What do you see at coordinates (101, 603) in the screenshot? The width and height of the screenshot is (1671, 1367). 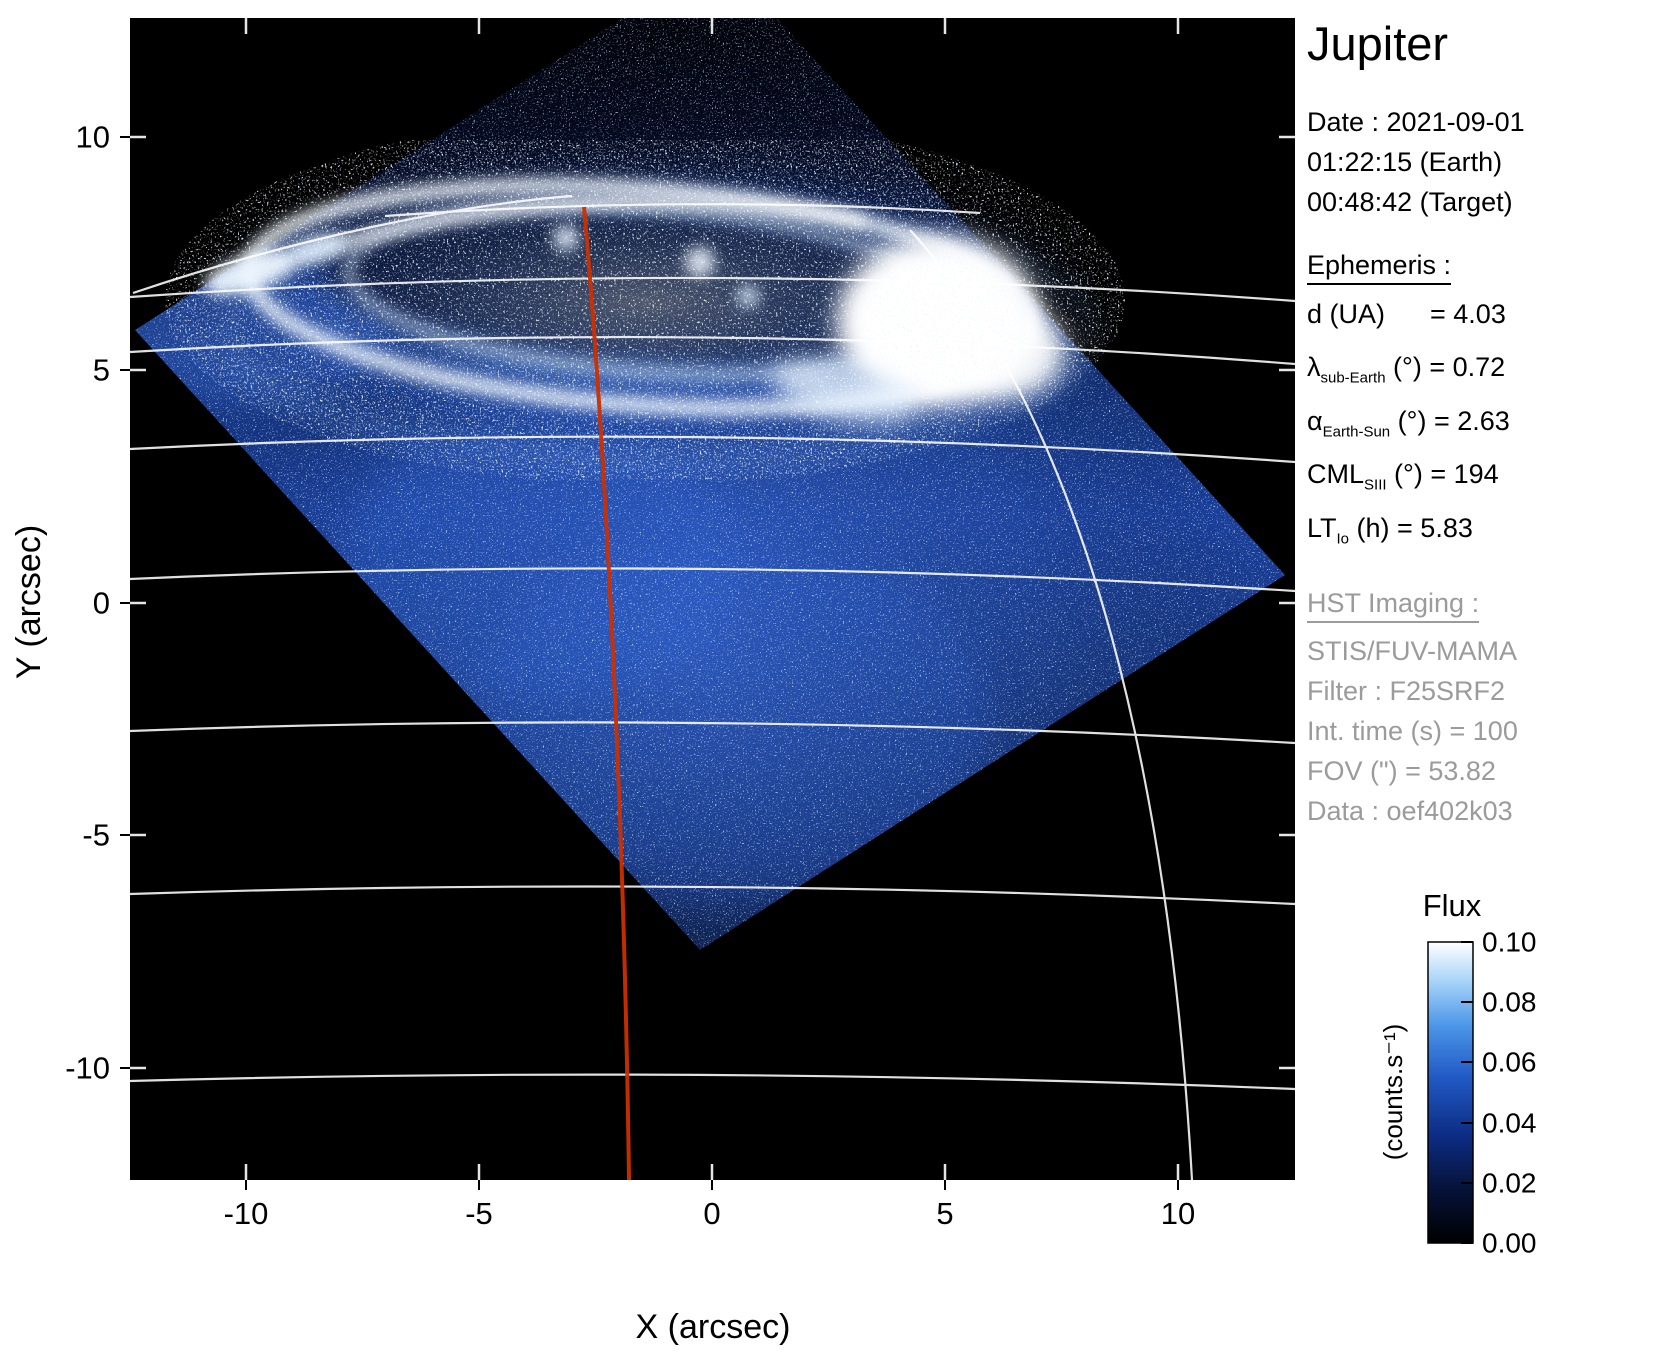 I see `y-tick-label: 0` at bounding box center [101, 603].